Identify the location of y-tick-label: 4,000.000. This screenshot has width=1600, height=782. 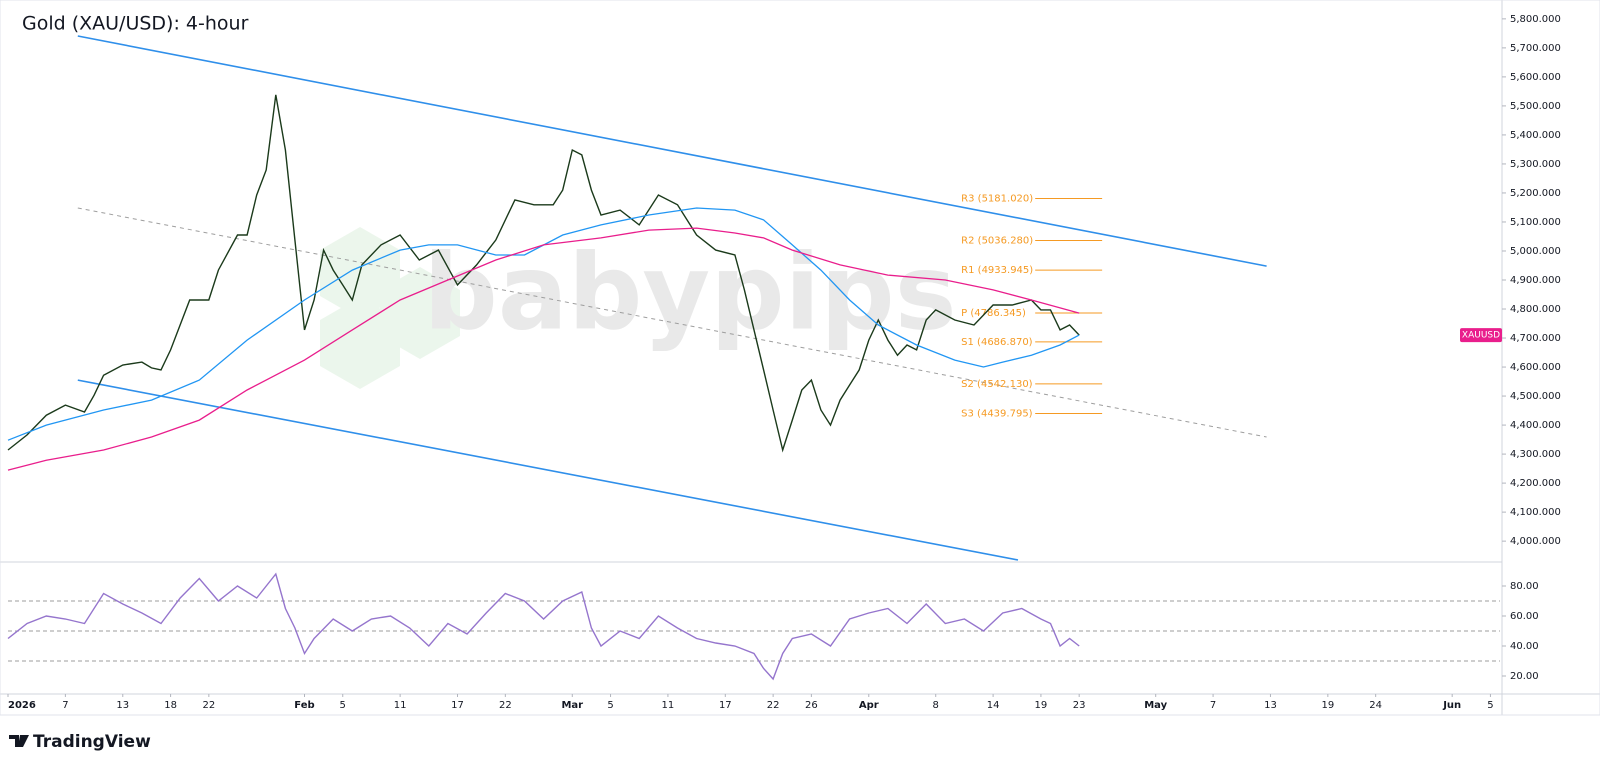
(1535, 541).